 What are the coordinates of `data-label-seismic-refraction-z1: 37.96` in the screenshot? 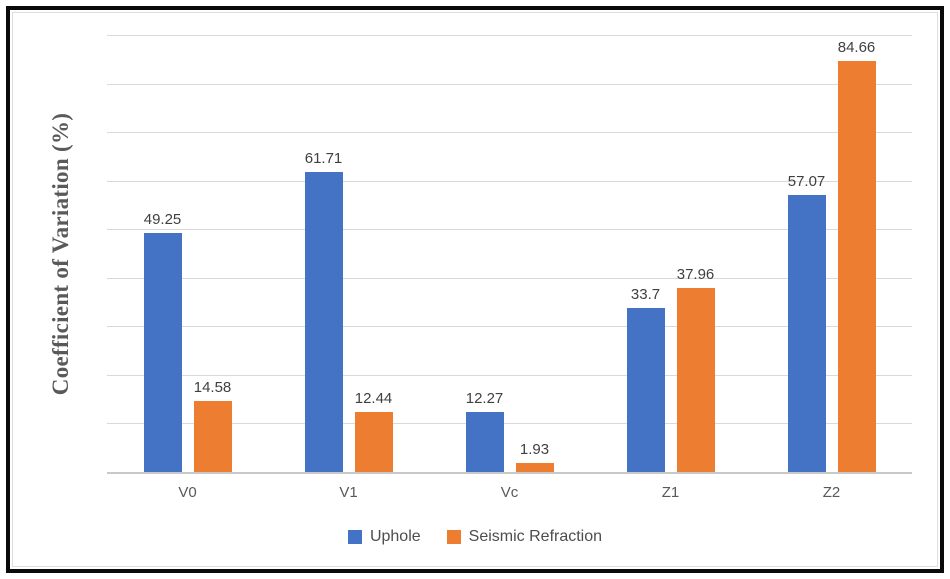 It's located at (695, 274).